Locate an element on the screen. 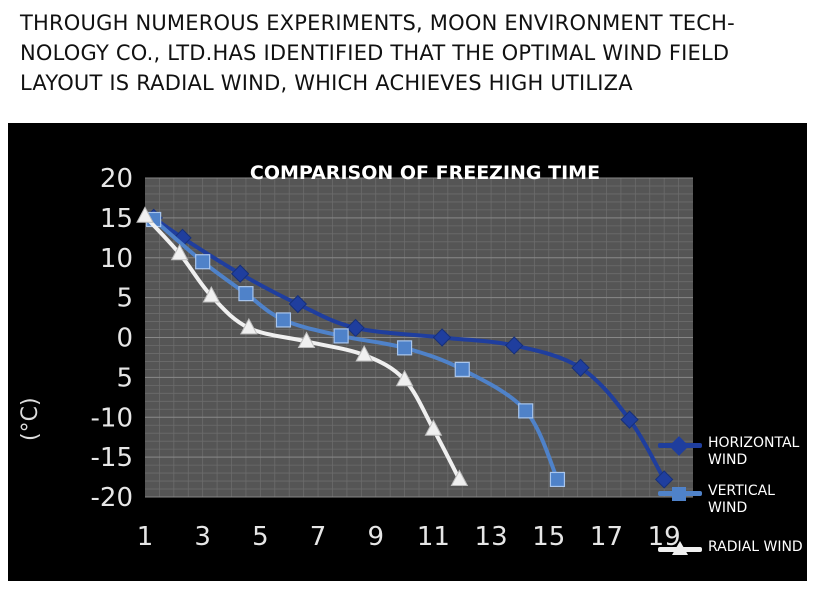  x-tick-label: 7 is located at coordinates (318, 537).